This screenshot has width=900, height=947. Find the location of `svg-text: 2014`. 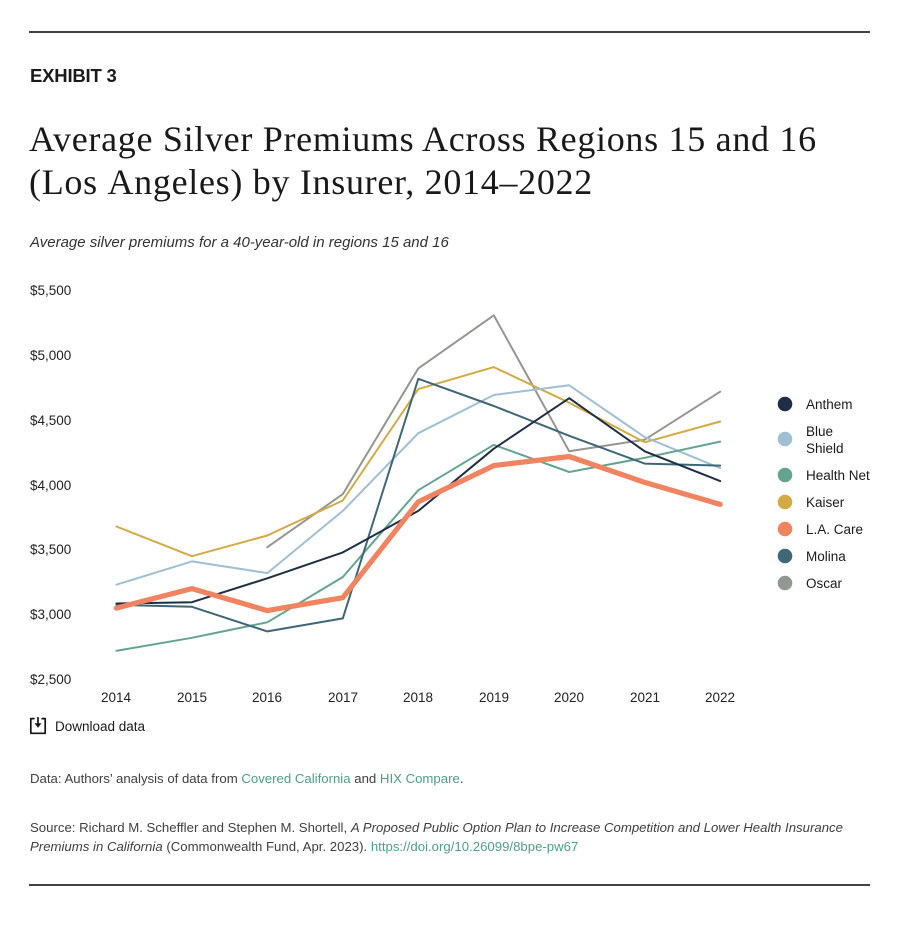

svg-text: 2014 is located at coordinates (116, 697).